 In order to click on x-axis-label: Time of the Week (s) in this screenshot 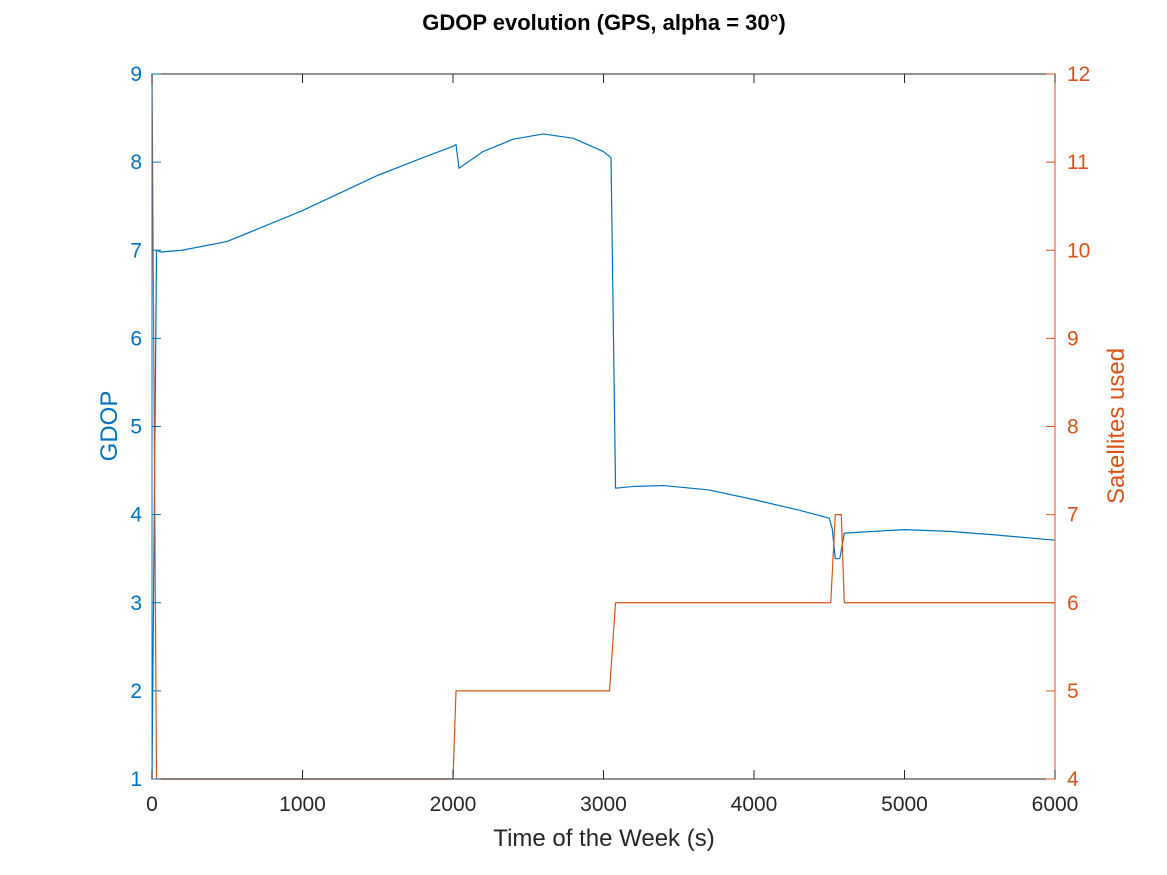, I will do `click(603, 838)`.